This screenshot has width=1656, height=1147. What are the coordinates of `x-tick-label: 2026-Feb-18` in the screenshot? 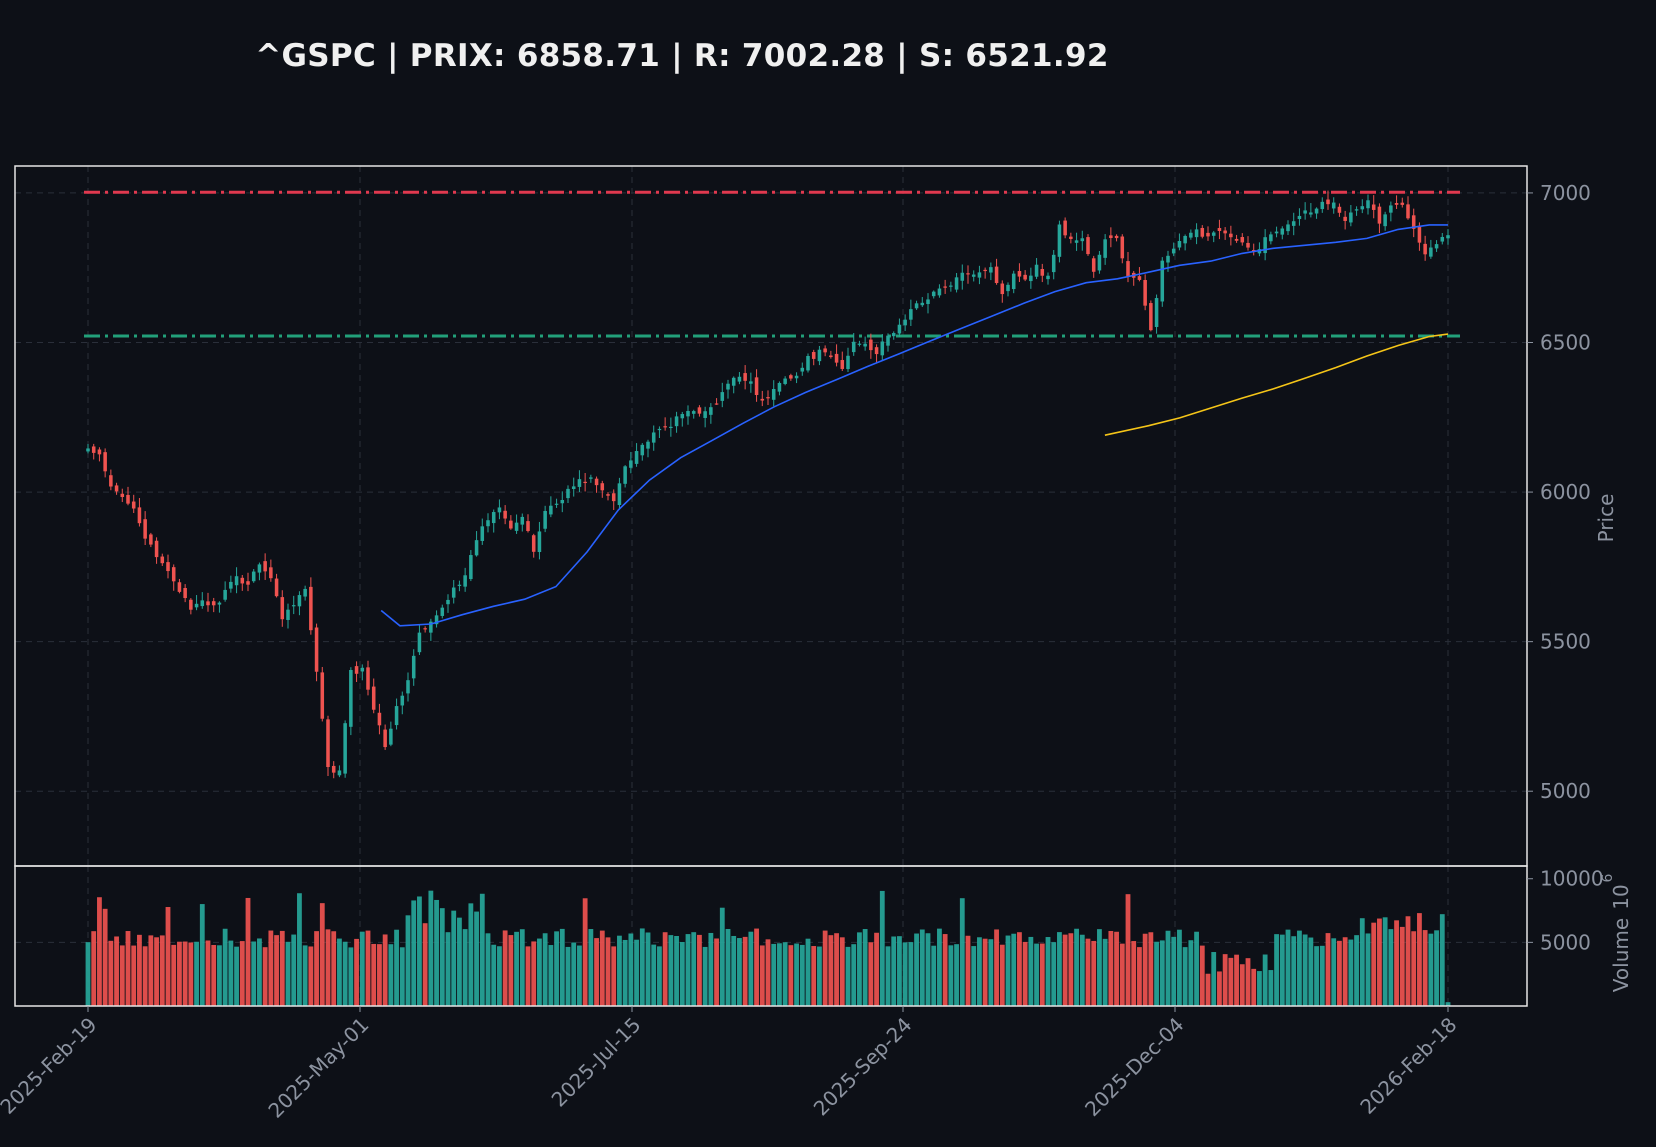 It's located at (1408, 1066).